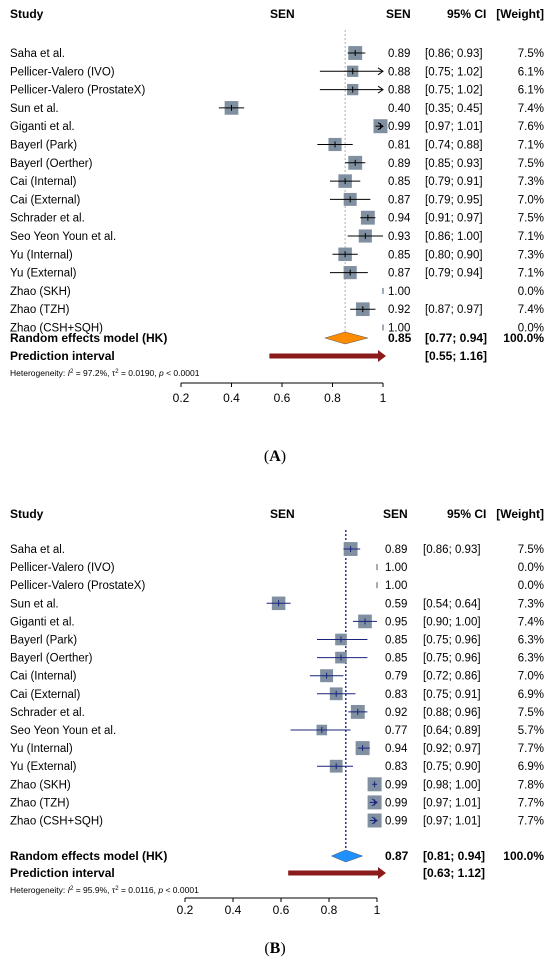 The width and height of the screenshot is (550, 964). Describe the element at coordinates (277, 603) in the screenshot. I see `study-row: Sun et al. 0.59 [0.54; 0.64] 7.3%` at that location.